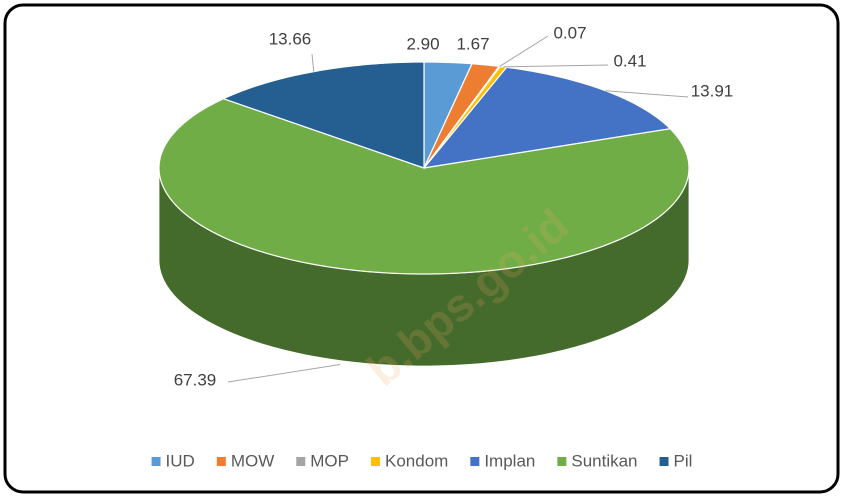 Image resolution: width=844 pixels, height=500 pixels. I want to click on legend-item: Implan, so click(502, 460).